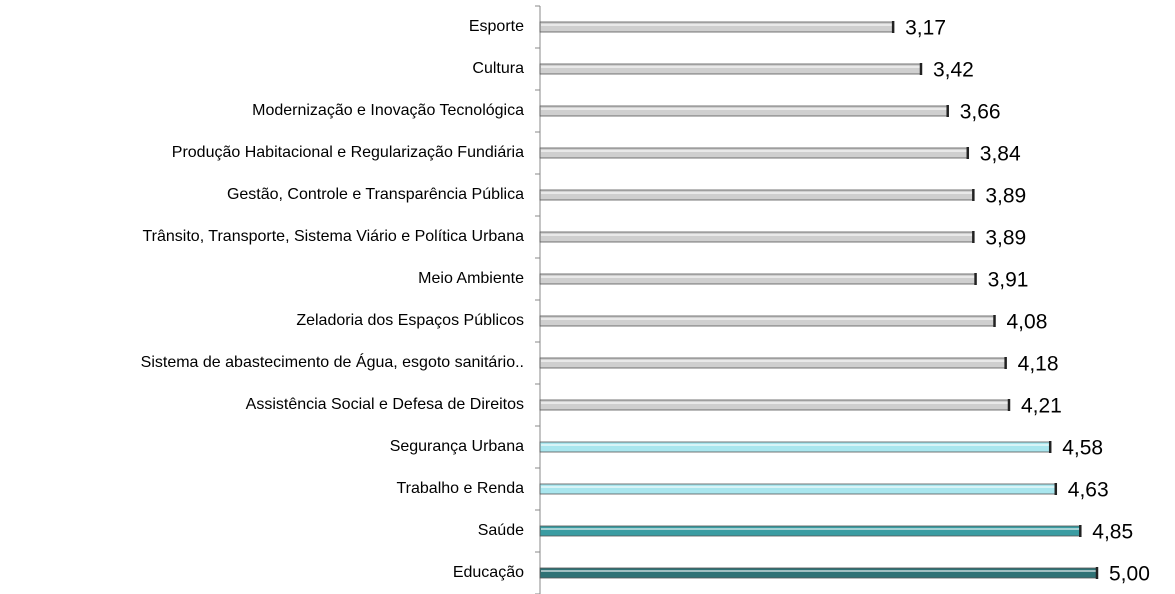 This screenshot has width=1175, height=594. What do you see at coordinates (488, 572) in the screenshot?
I see `y-tick-label: Educação` at bounding box center [488, 572].